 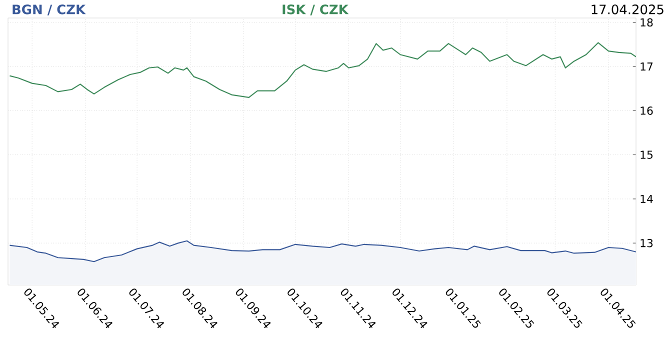 What do you see at coordinates (628, 9) in the screenshot?
I see `text: 17.04.2025` at bounding box center [628, 9].